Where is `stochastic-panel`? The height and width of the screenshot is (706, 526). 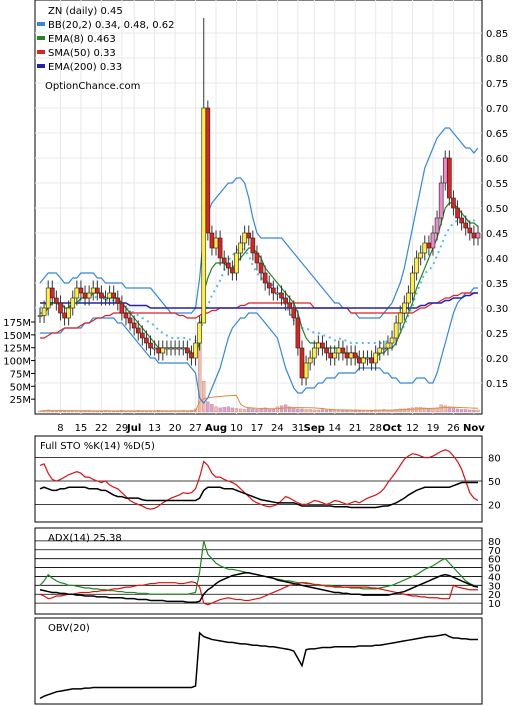 stochastic-panel is located at coordinates (258, 479).